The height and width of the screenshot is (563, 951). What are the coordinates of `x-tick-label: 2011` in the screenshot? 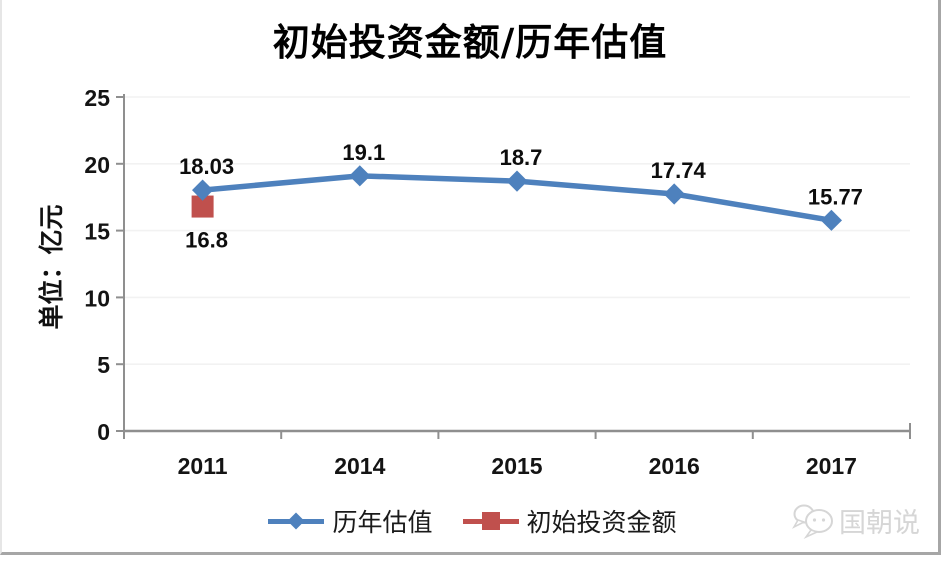 It's located at (203, 466).